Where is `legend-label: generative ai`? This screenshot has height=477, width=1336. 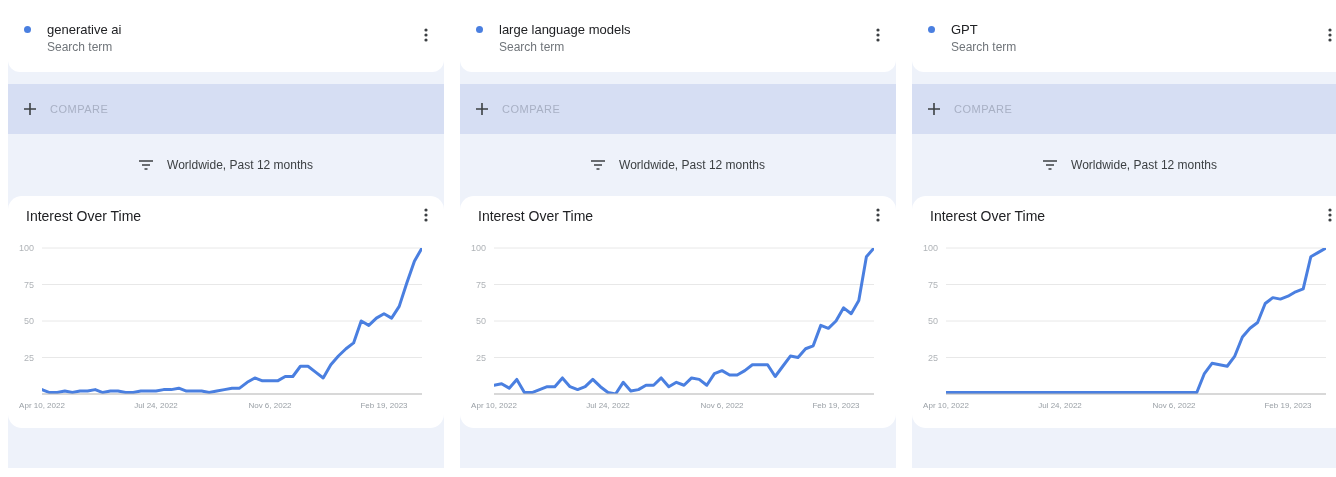
legend-label: generative ai is located at coordinates (84, 29).